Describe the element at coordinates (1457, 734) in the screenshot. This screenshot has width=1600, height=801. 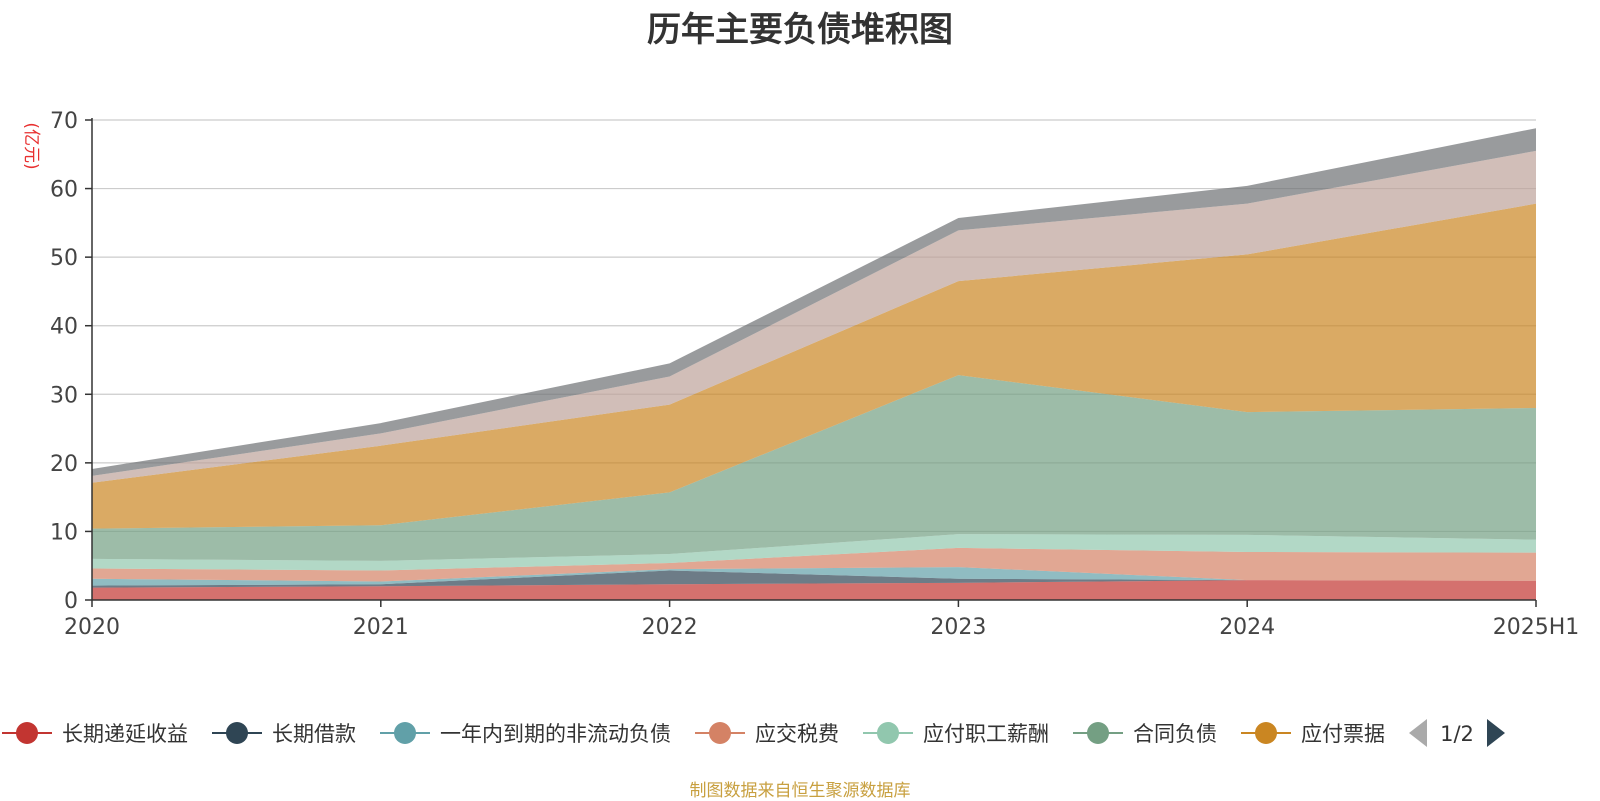
I see `legend-page-indicator: 1/2` at that location.